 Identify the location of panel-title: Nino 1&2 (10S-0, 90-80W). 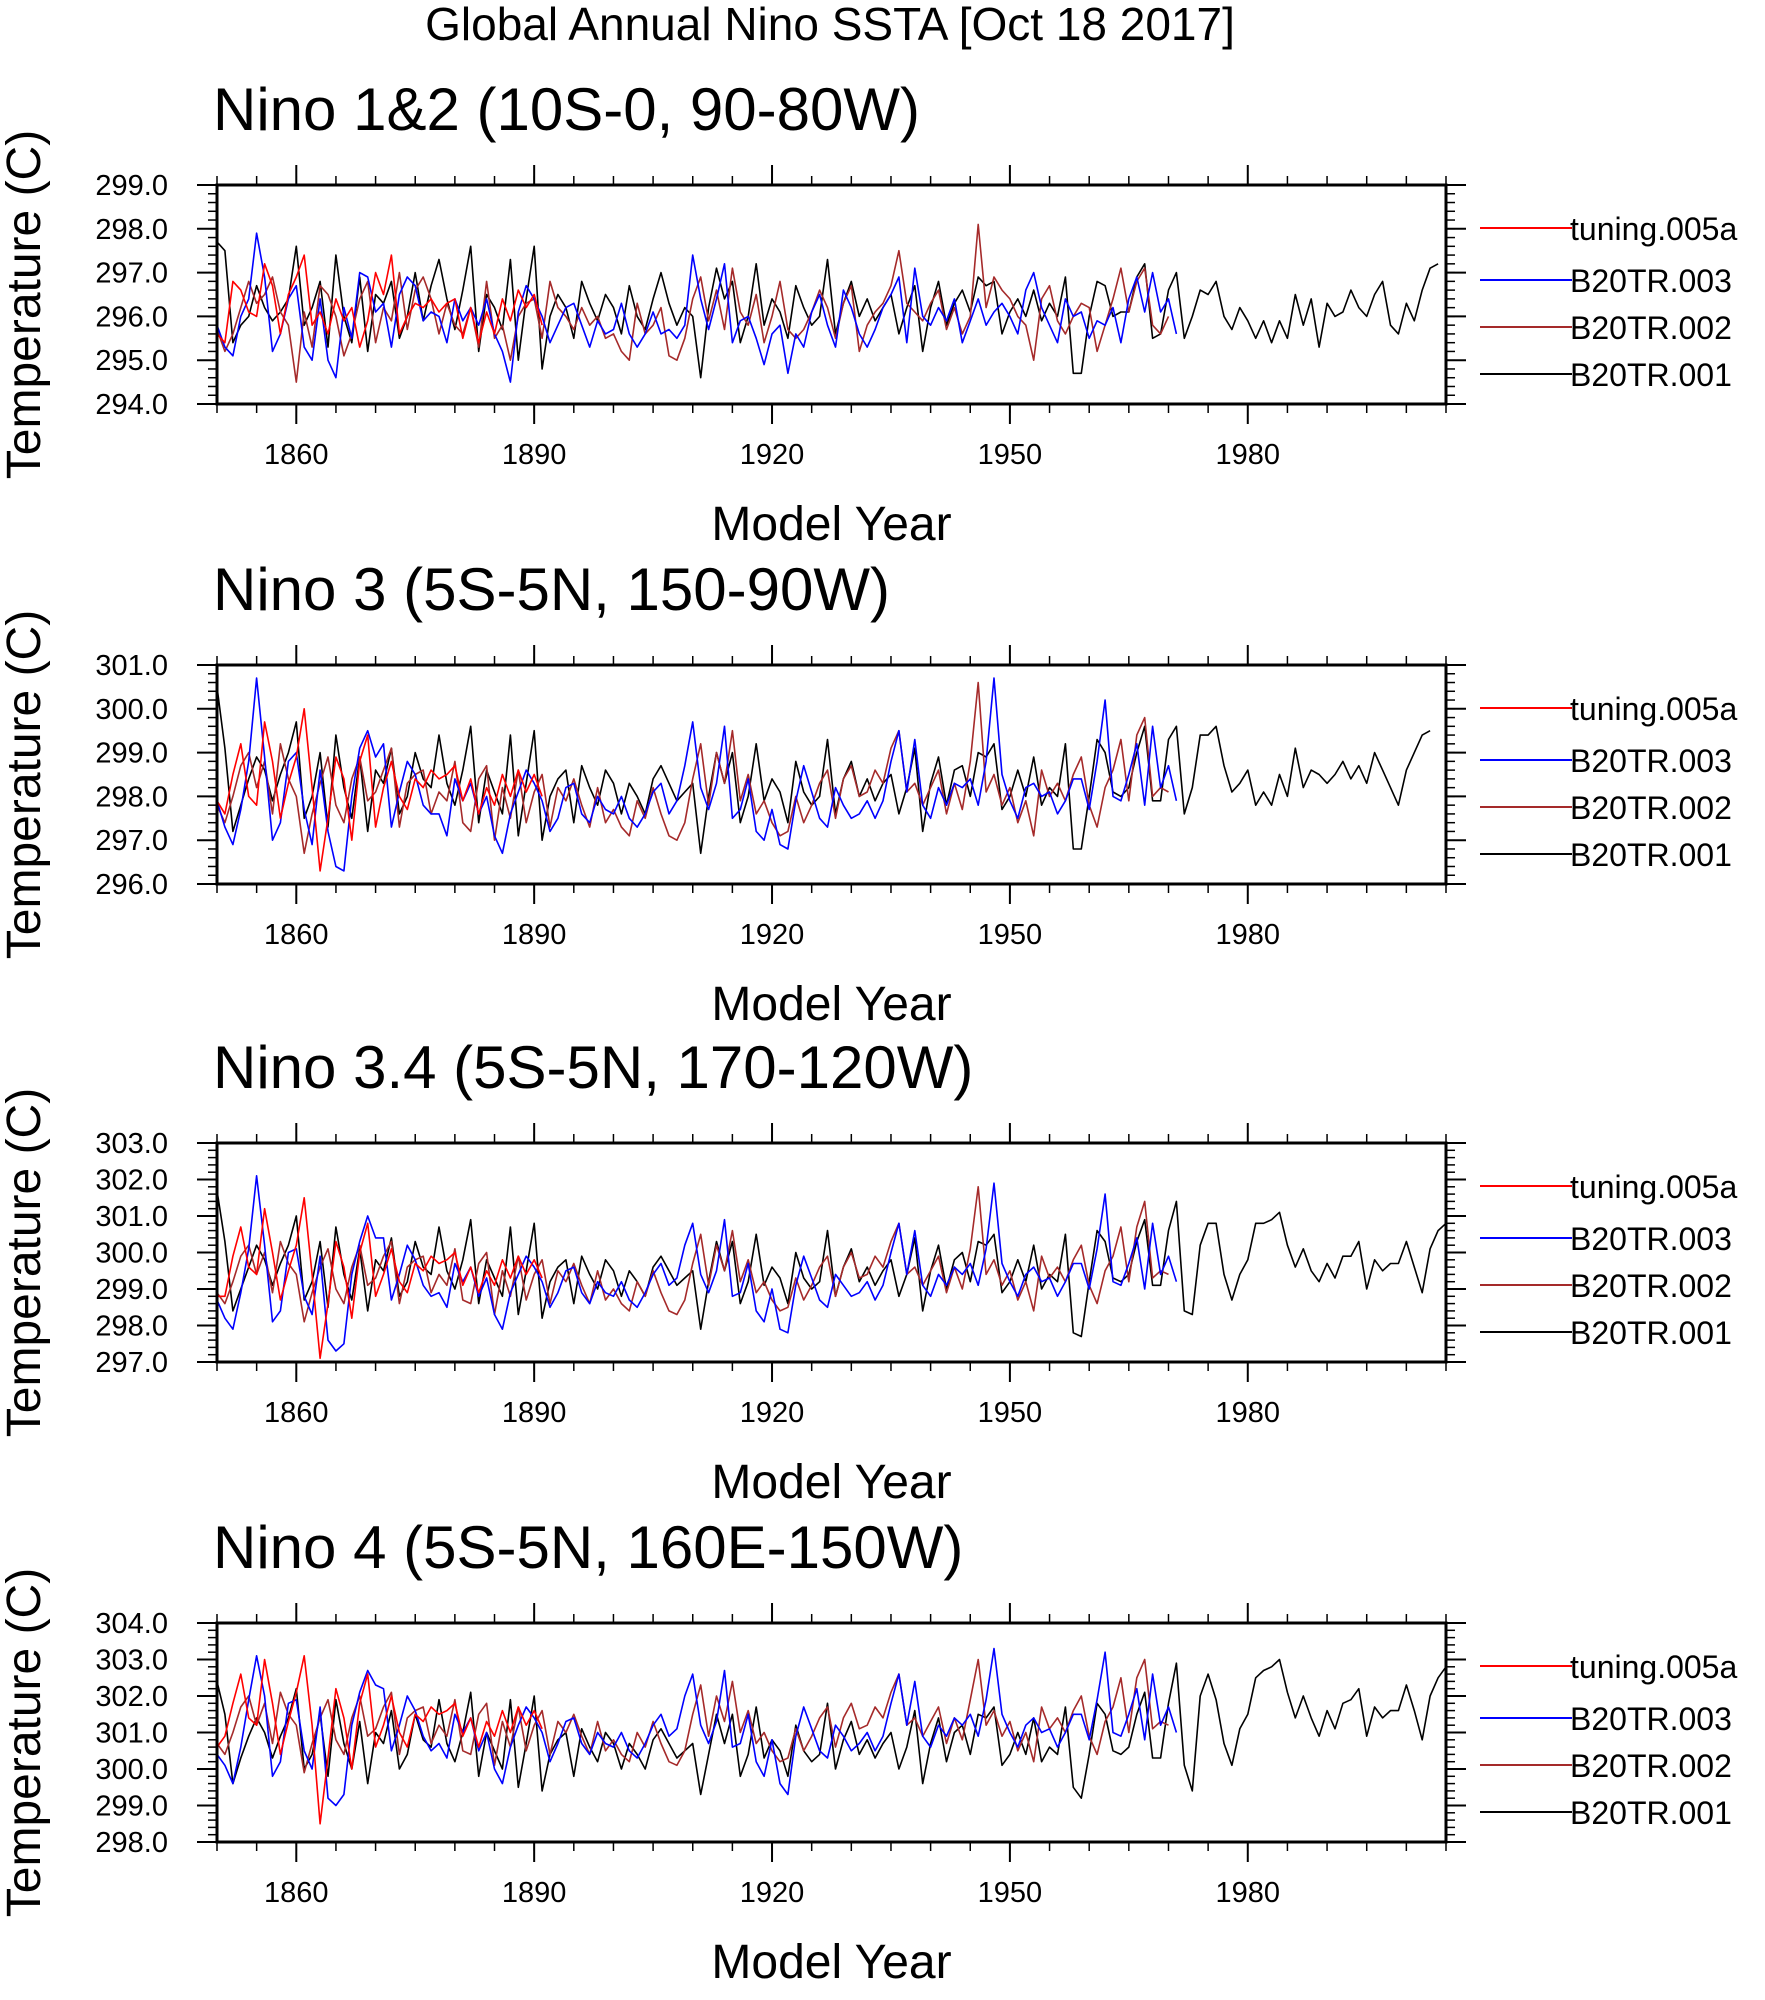
(566, 109).